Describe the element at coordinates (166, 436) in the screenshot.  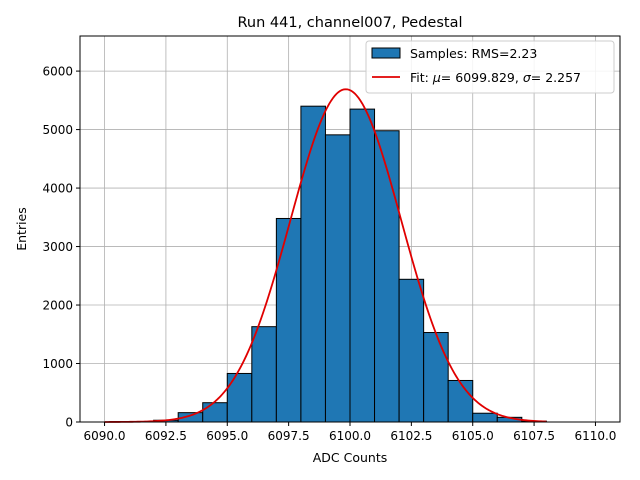
I see `x-tick-label: 6092.5` at that location.